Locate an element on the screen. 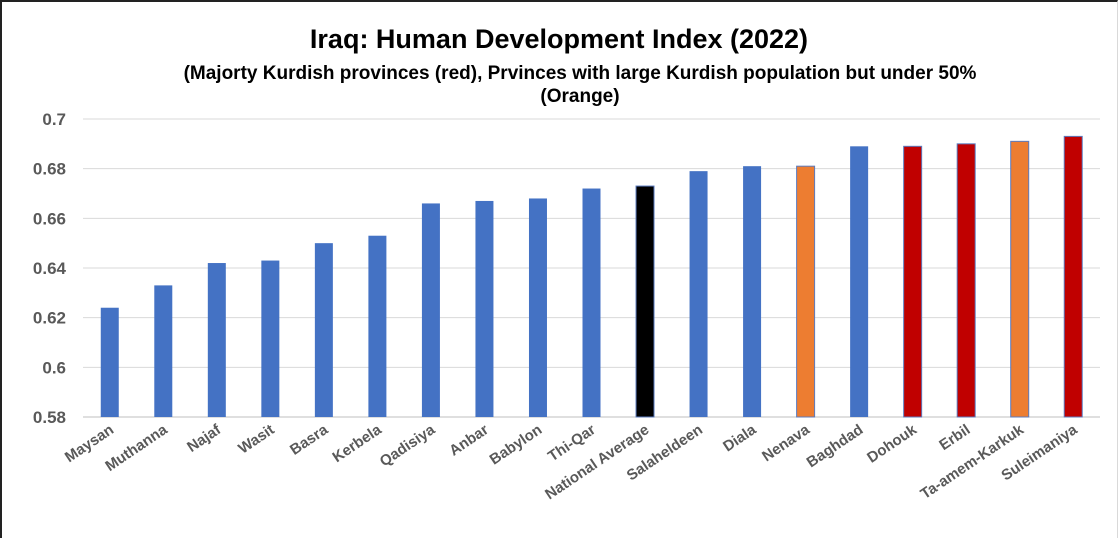 Image resolution: width=1118 pixels, height=538 pixels. bar-national-average is located at coordinates (645, 301).